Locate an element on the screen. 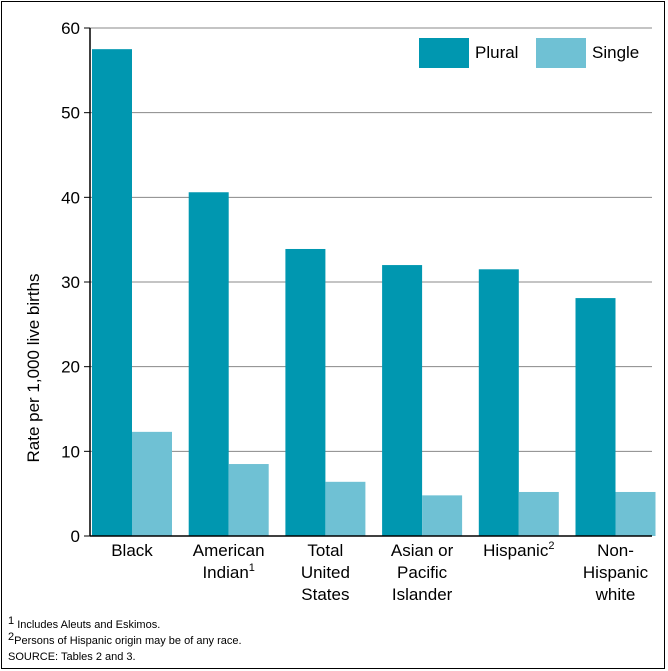  legend-item-plural: Plural is located at coordinates (468, 53).